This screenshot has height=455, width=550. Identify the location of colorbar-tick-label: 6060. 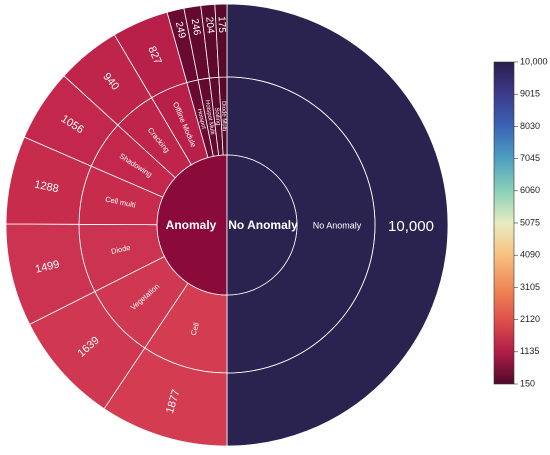
(530, 190).